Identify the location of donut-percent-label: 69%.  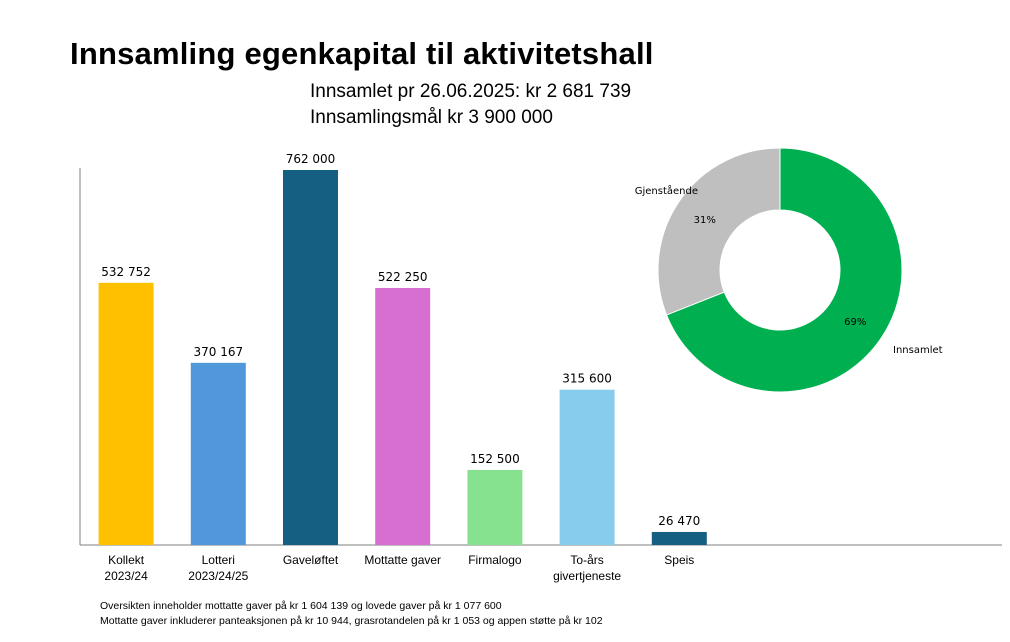
(855, 322).